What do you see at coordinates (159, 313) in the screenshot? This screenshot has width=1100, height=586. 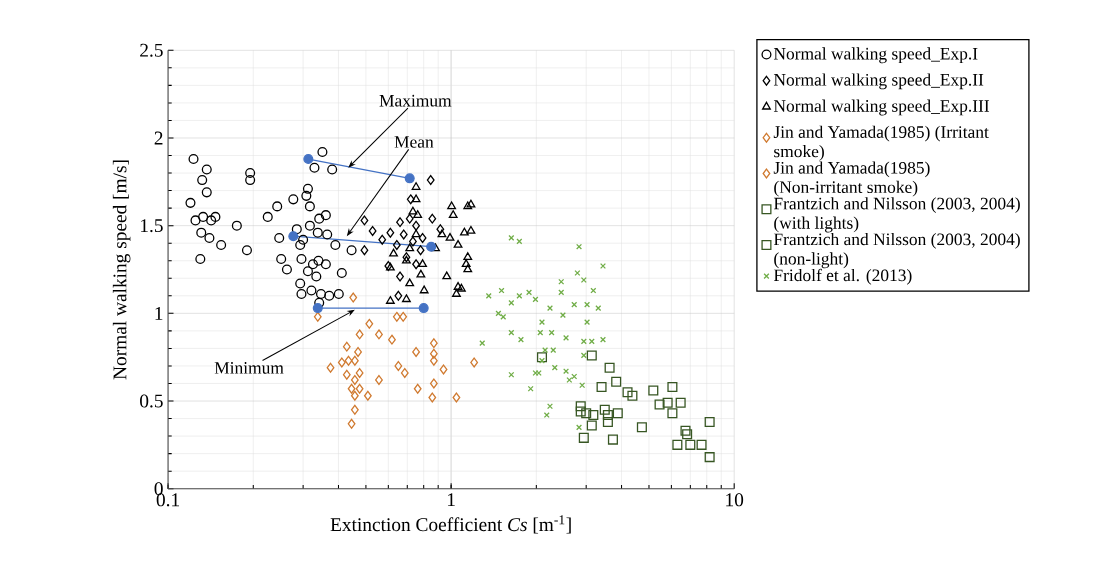 I see `y-tick-label: 1` at bounding box center [159, 313].